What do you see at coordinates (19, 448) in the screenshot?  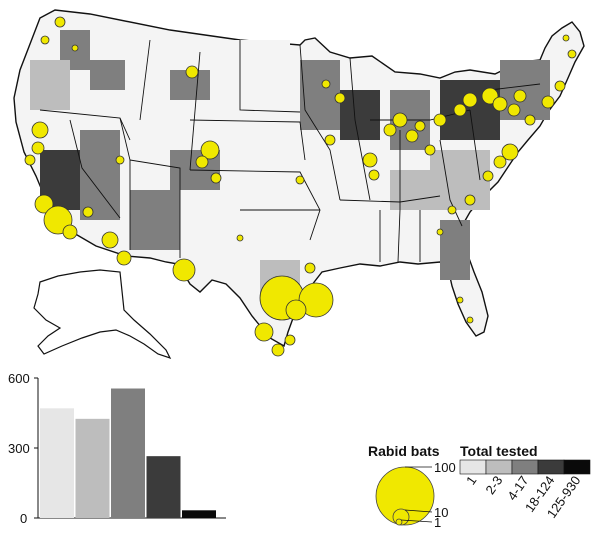 I see `hist-tick-300: 300` at bounding box center [19, 448].